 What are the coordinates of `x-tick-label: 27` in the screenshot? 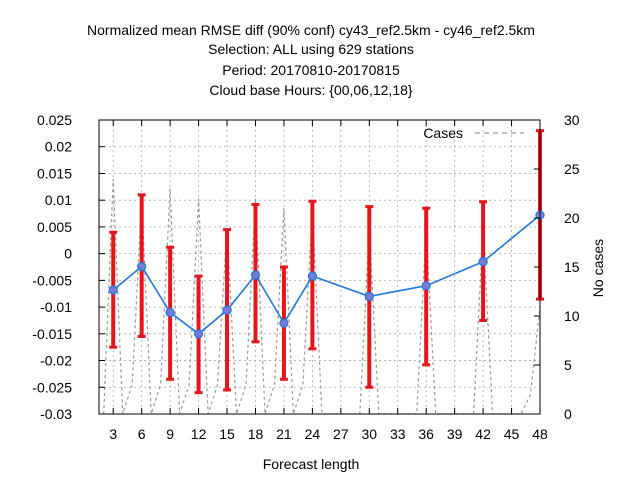 It's located at (341, 434).